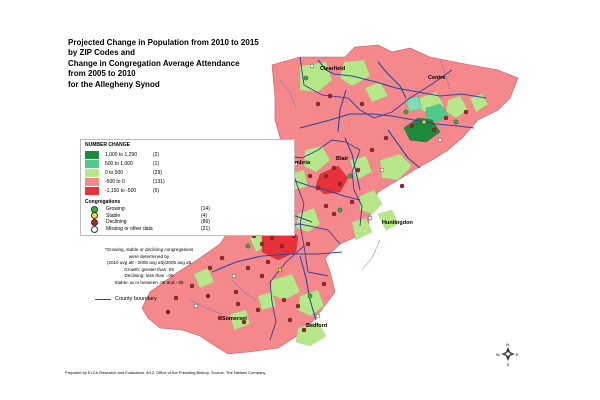 The width and height of the screenshot is (600, 400). Describe the element at coordinates (121, 190) in the screenshot. I see `range-label: -1,150 to -500` at that location.